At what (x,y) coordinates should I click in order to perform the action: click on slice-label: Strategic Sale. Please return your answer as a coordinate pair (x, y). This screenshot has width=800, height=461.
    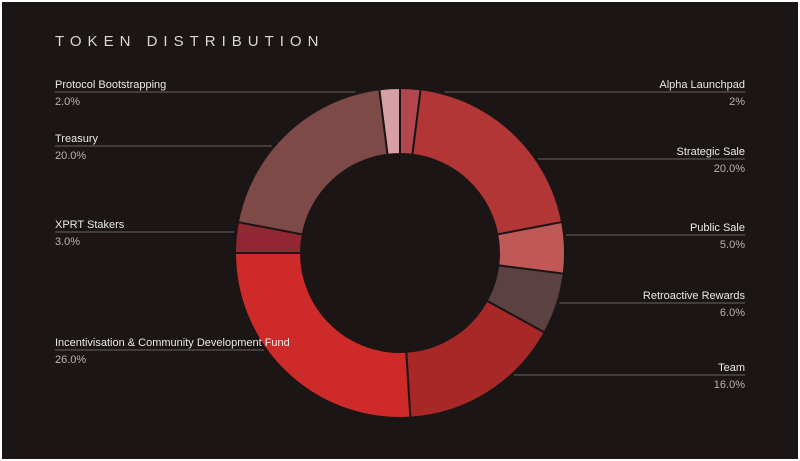
    Looking at the image, I should click on (710, 152).